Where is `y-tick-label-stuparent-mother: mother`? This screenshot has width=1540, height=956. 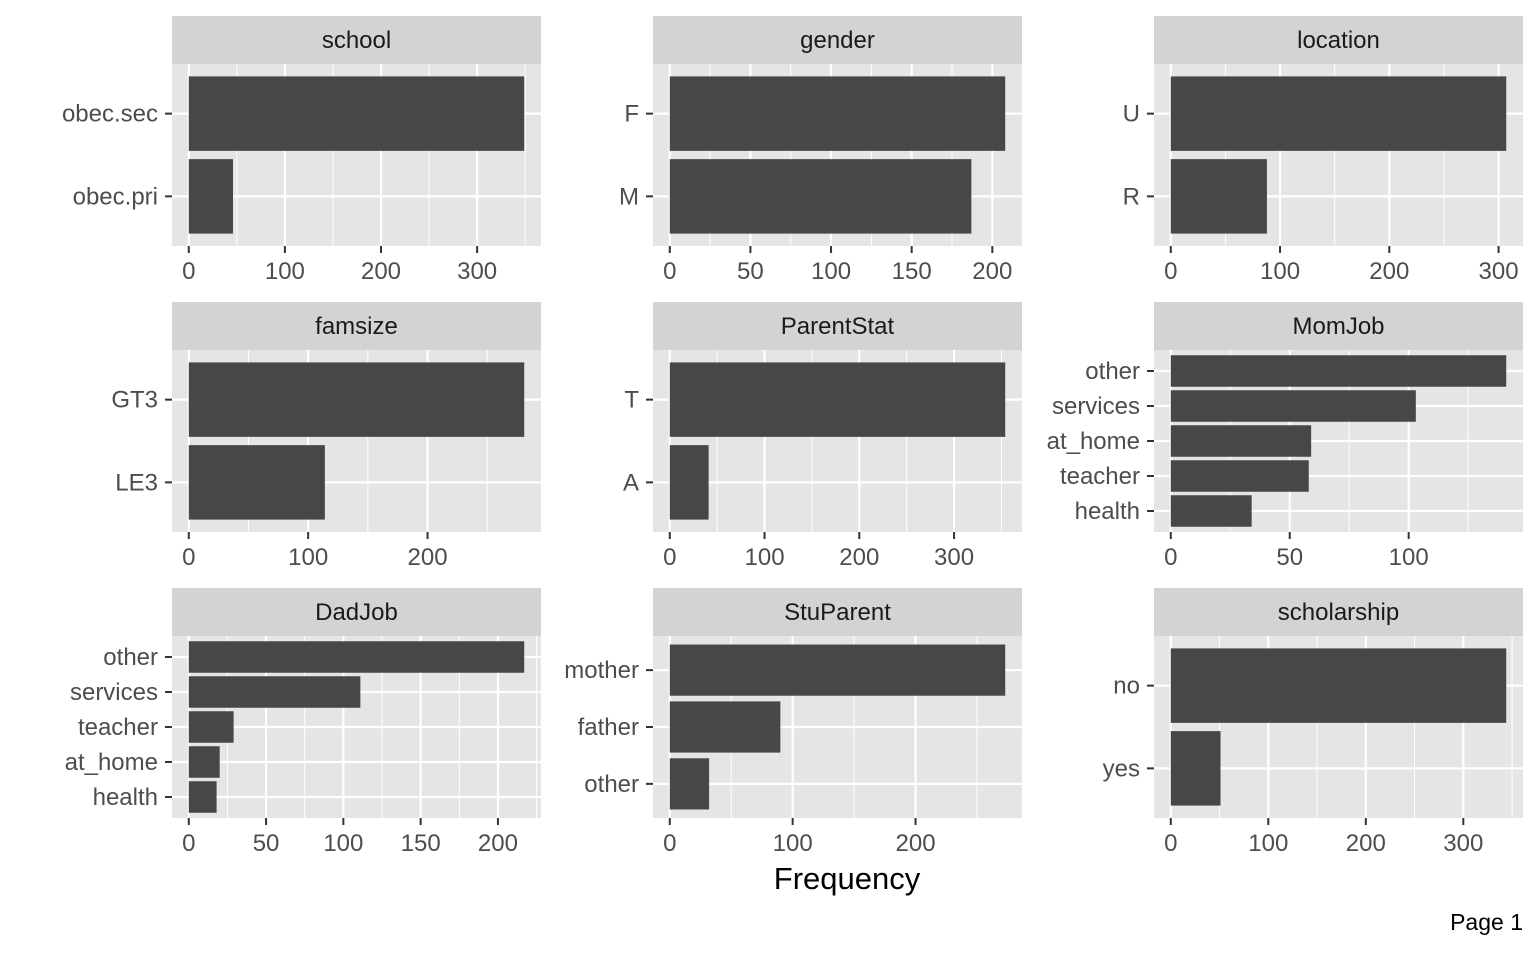
y-tick-label-stuparent-mother: mother is located at coordinates (601, 670).